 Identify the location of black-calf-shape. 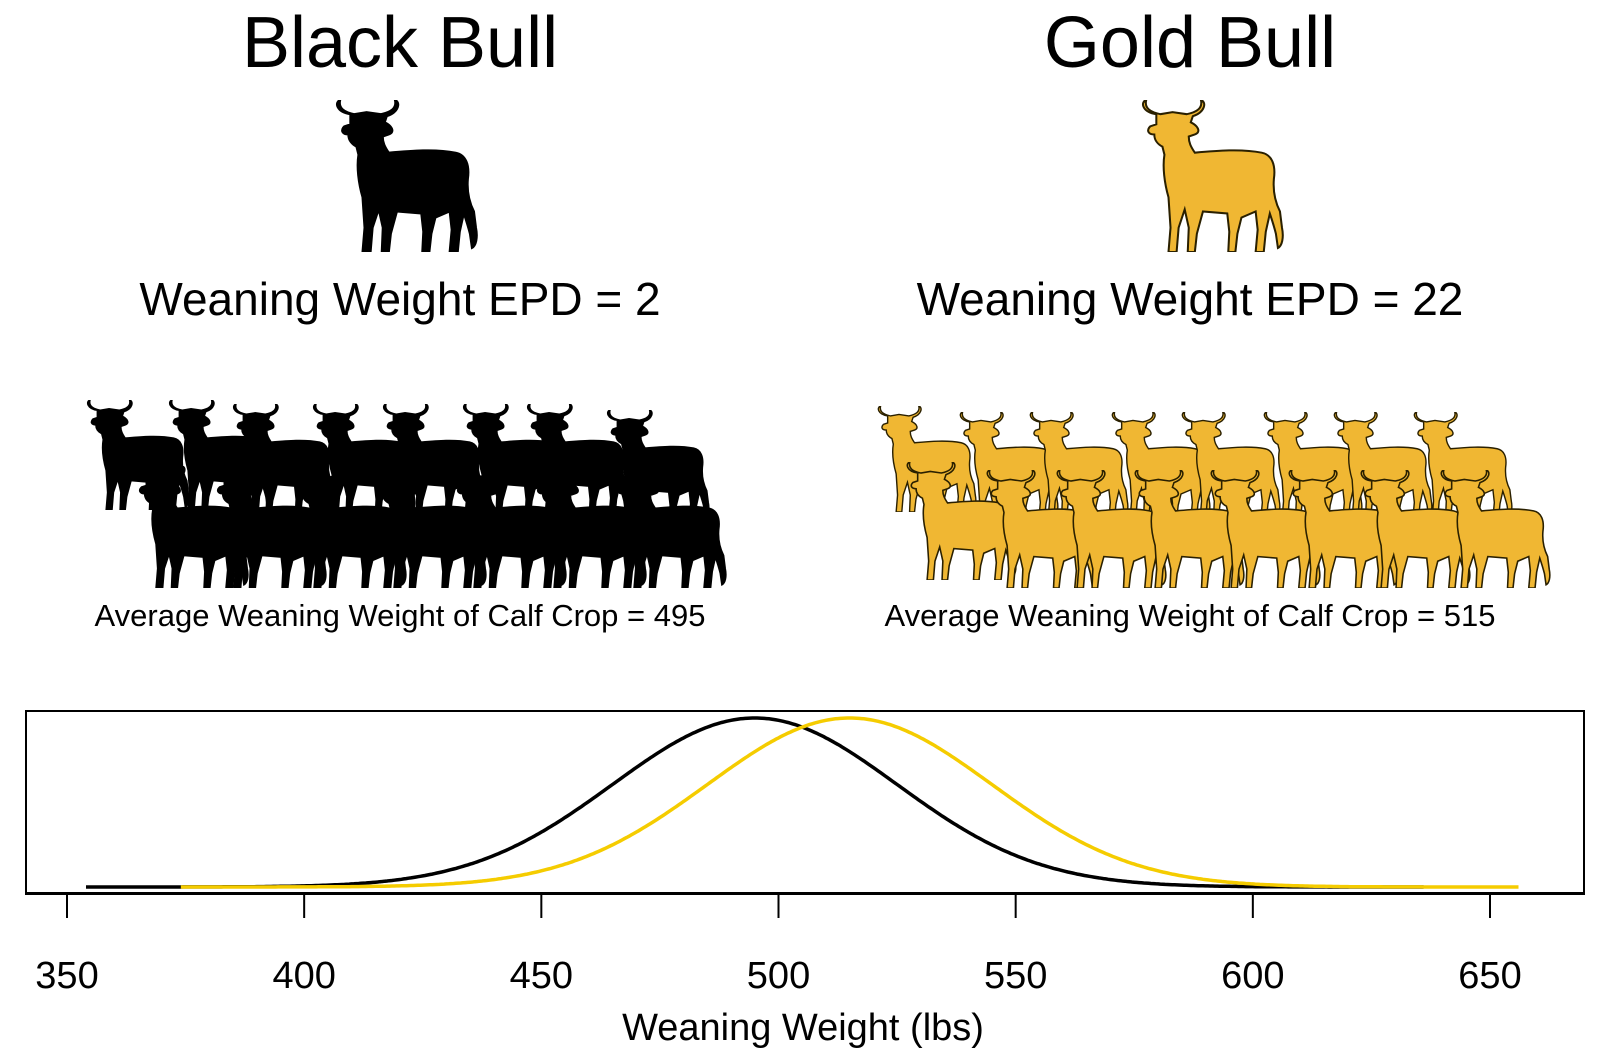
(658, 465).